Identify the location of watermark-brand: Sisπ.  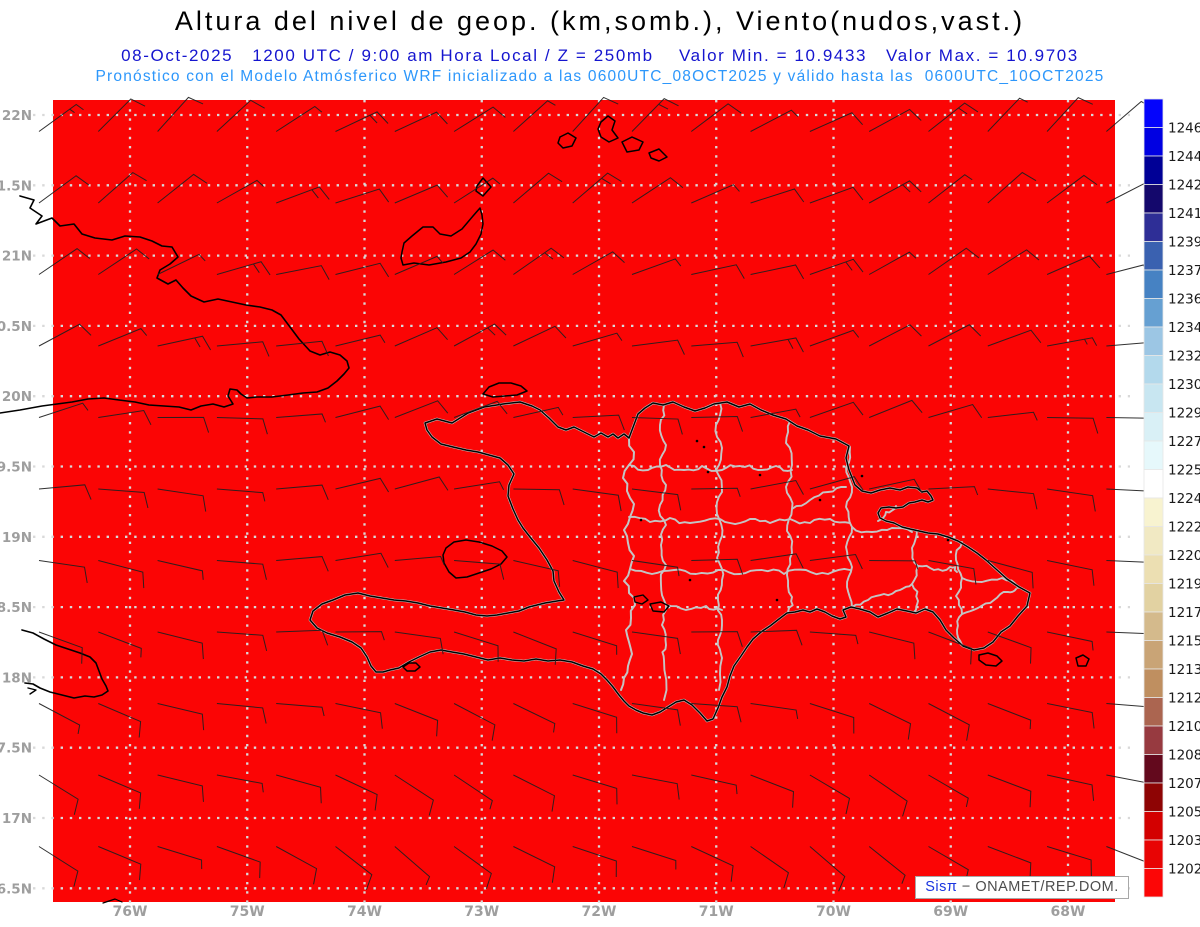
(941, 887).